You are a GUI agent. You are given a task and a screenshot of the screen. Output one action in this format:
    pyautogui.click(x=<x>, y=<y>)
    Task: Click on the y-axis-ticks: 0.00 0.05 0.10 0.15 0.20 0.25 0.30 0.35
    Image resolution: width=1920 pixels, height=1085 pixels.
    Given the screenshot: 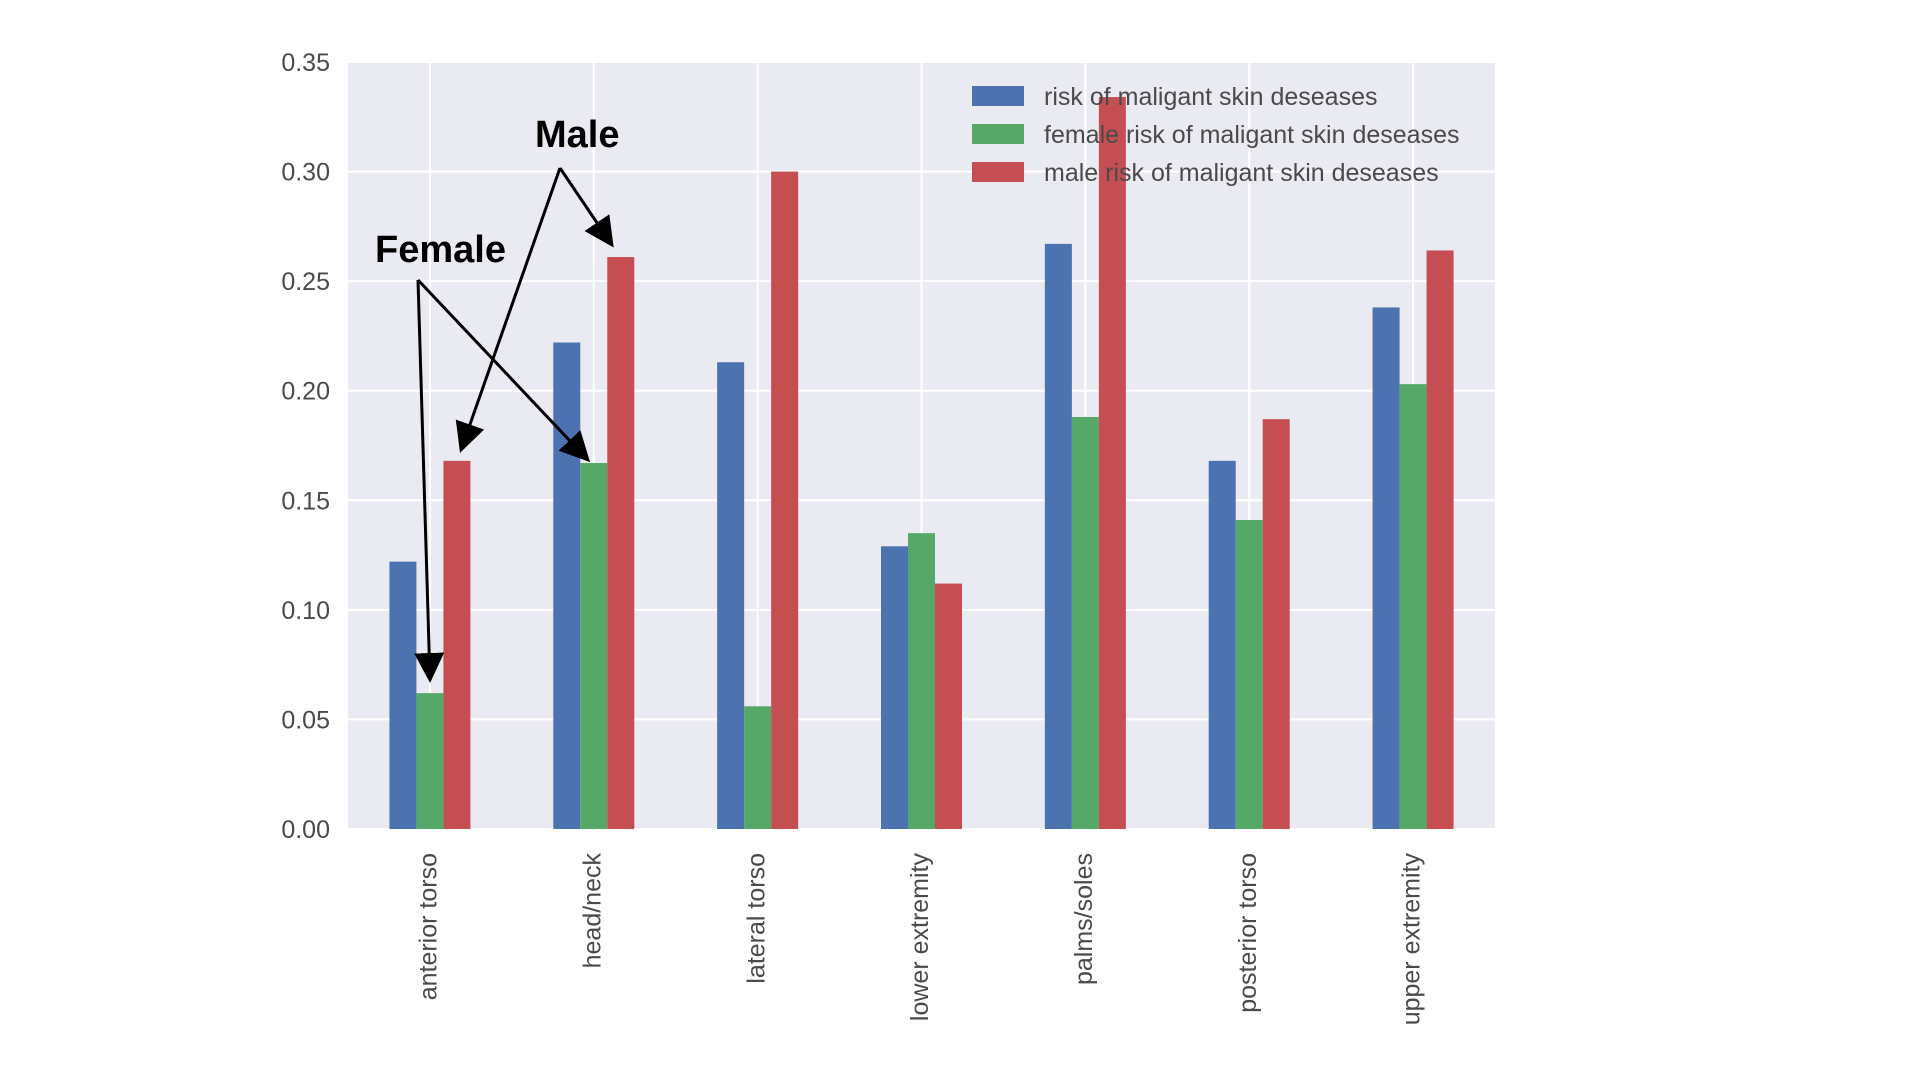 What is the action you would take?
    pyautogui.click(x=305, y=446)
    